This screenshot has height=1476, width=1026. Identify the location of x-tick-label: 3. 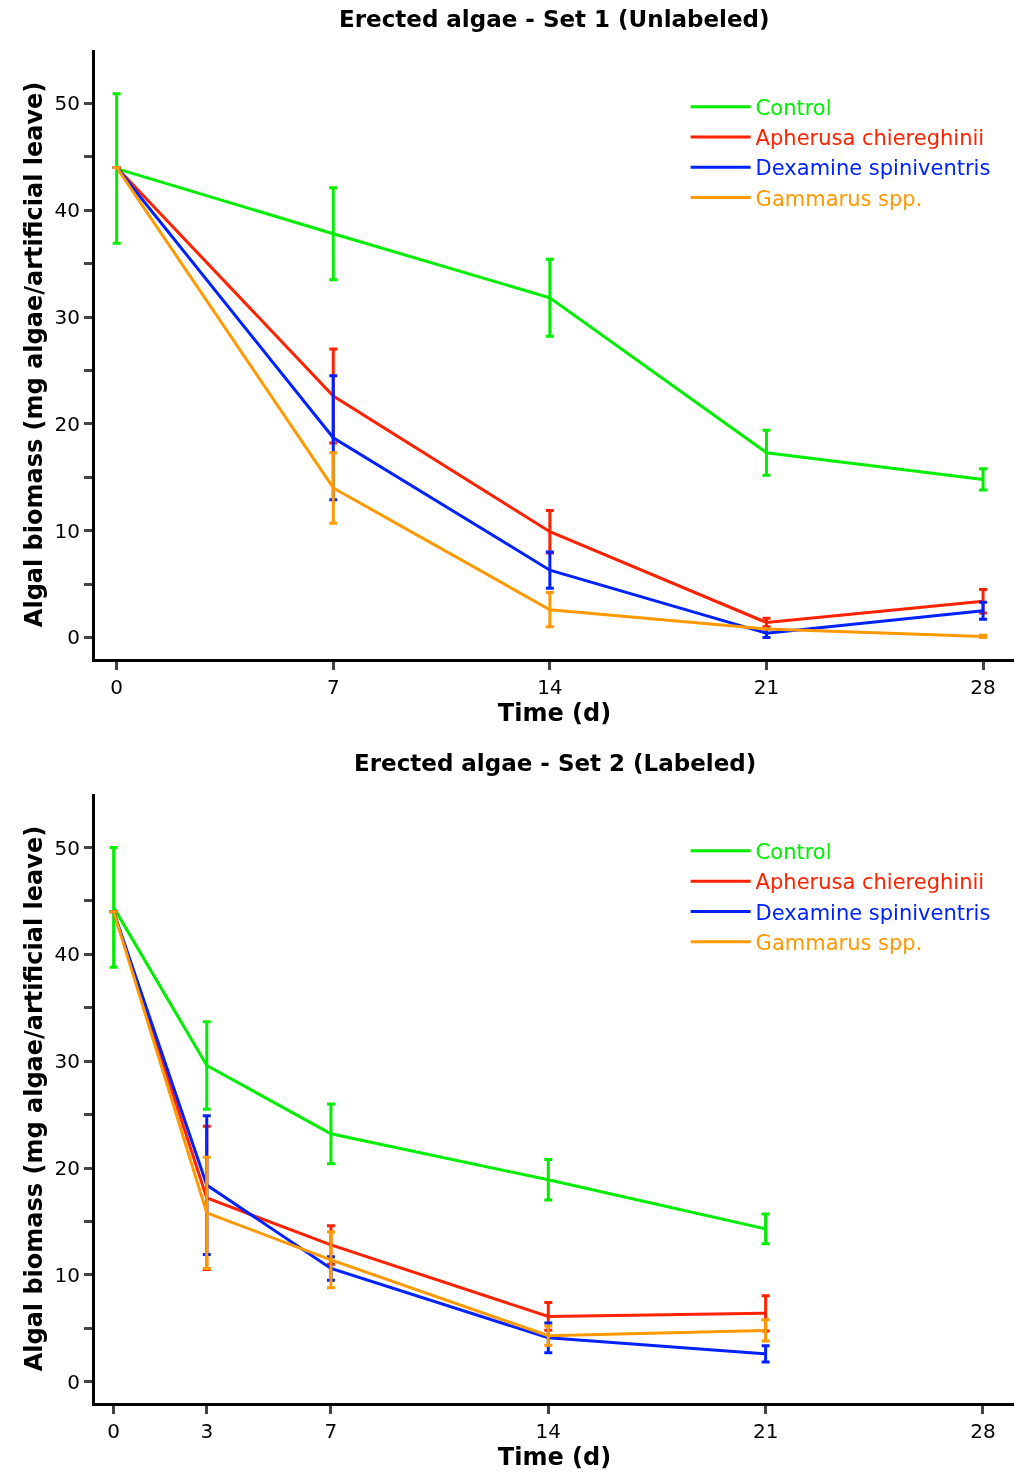
(207, 1431).